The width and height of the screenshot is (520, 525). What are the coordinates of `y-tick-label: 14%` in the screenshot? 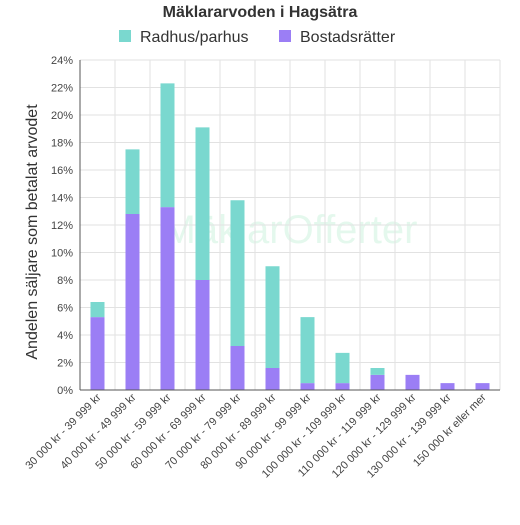 It's located at (62, 199).